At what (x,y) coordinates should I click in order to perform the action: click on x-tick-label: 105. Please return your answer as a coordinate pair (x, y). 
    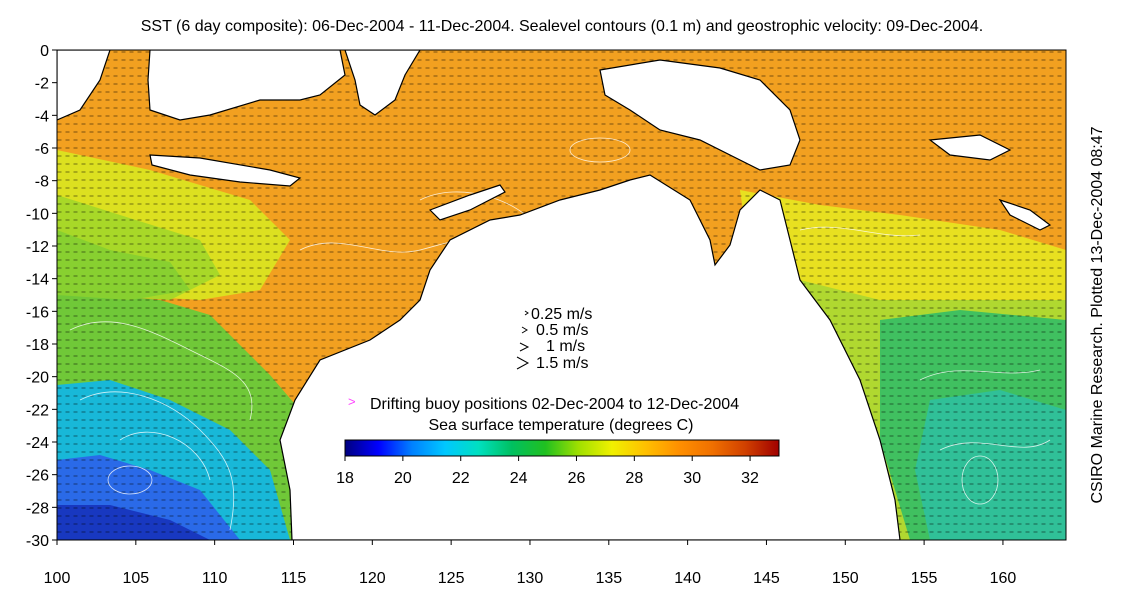
    Looking at the image, I should click on (135, 578).